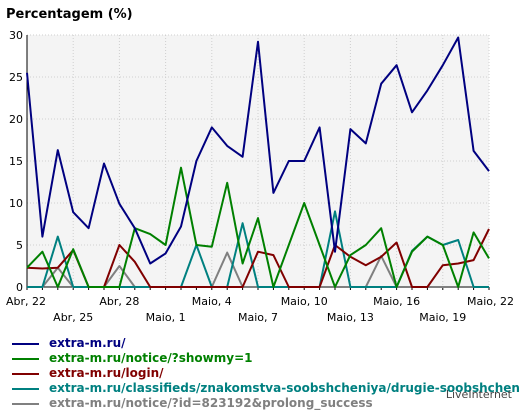  Describe the element at coordinates (16, 77) in the screenshot. I see `y-tick-label: 25` at that location.